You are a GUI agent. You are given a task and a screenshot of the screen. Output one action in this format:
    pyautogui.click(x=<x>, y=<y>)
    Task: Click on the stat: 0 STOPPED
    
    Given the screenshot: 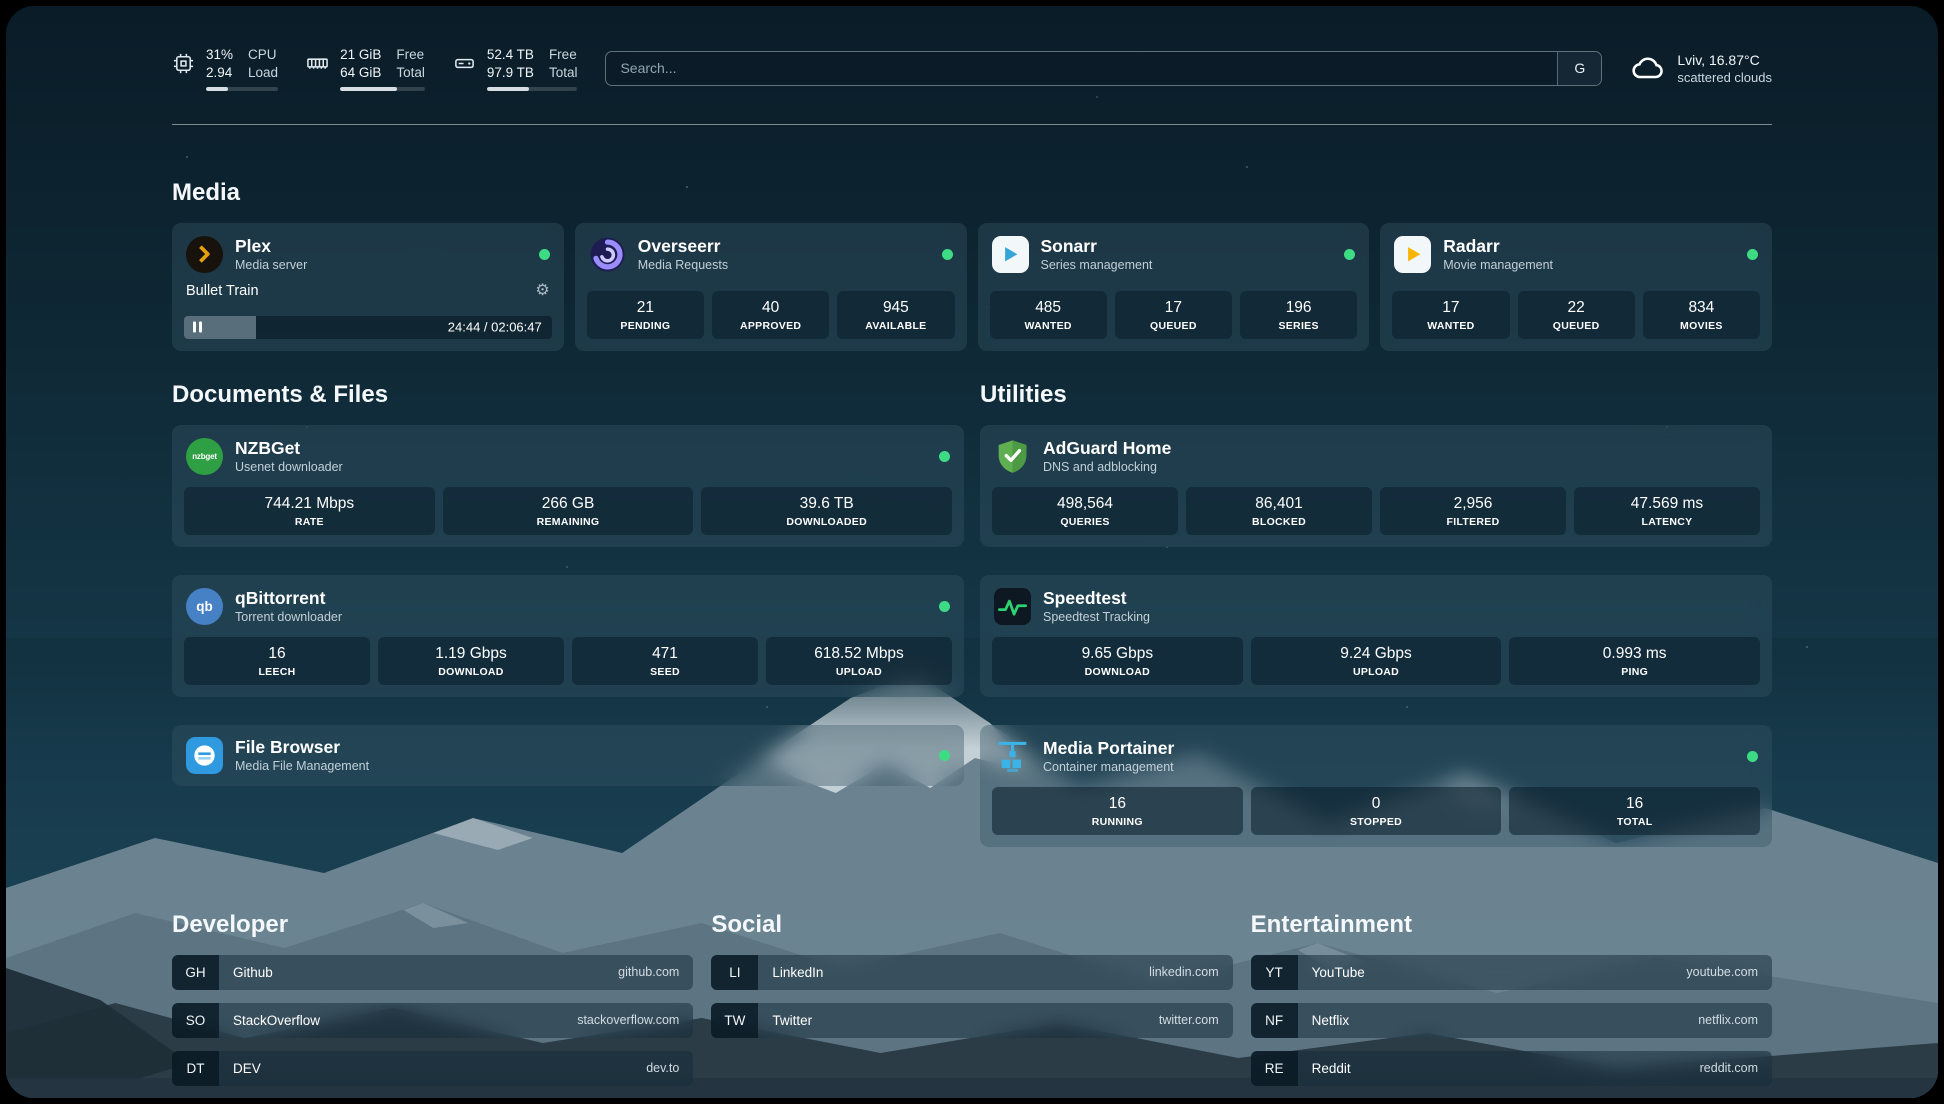 What is the action you would take?
    pyautogui.click(x=1376, y=810)
    